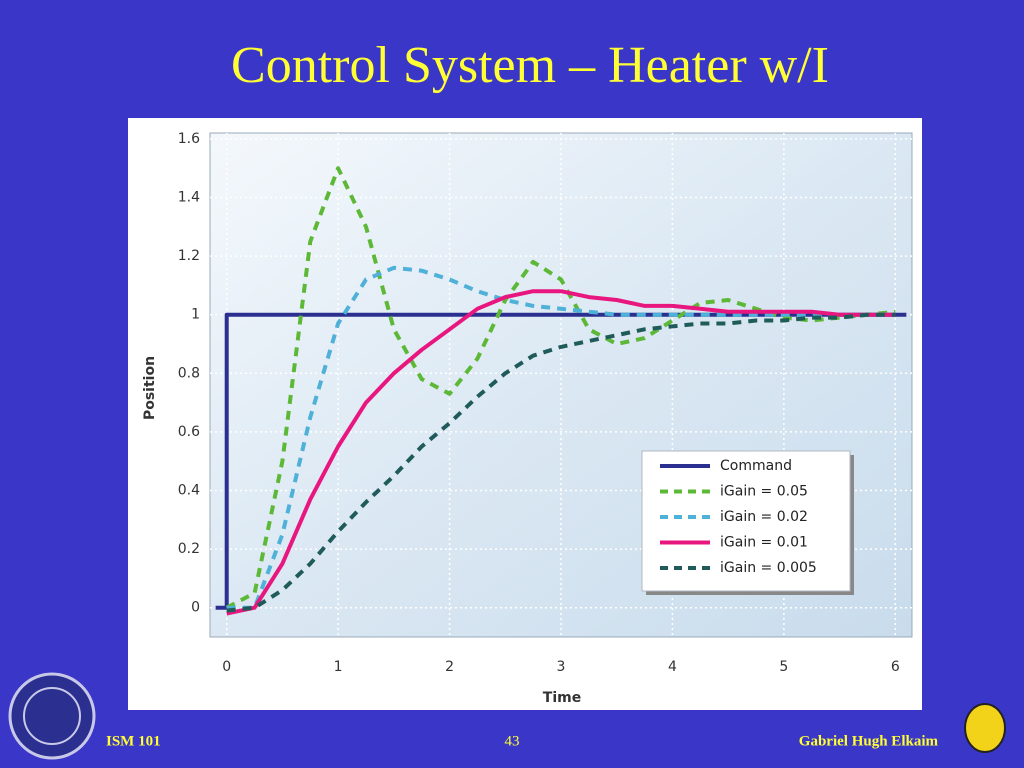 The image size is (1024, 768). I want to click on seal-ring, so click(52, 716).